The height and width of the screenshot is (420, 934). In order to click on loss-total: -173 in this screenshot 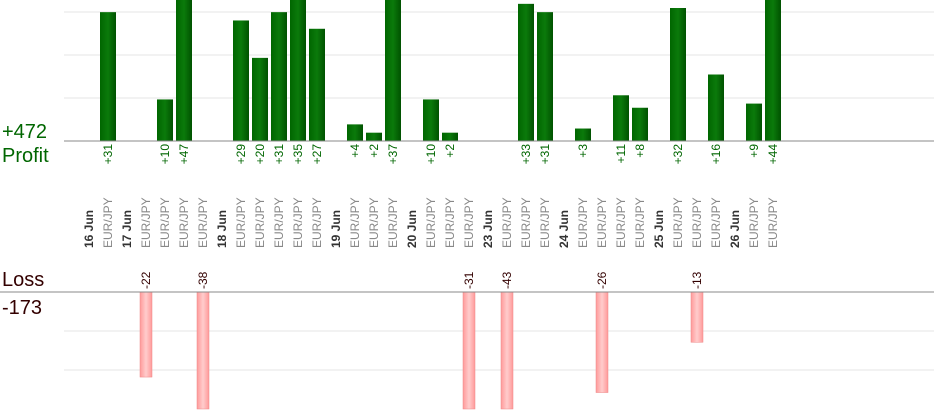, I will do `click(22, 308)`.